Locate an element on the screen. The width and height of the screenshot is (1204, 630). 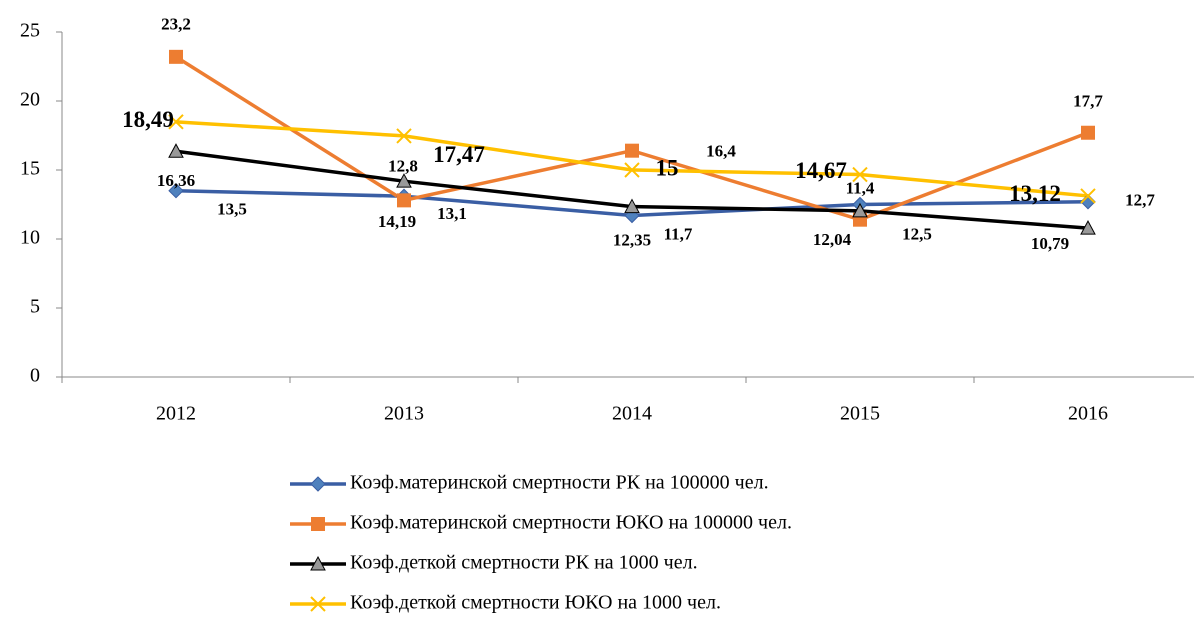
data-label: 16,36 is located at coordinates (176, 180).